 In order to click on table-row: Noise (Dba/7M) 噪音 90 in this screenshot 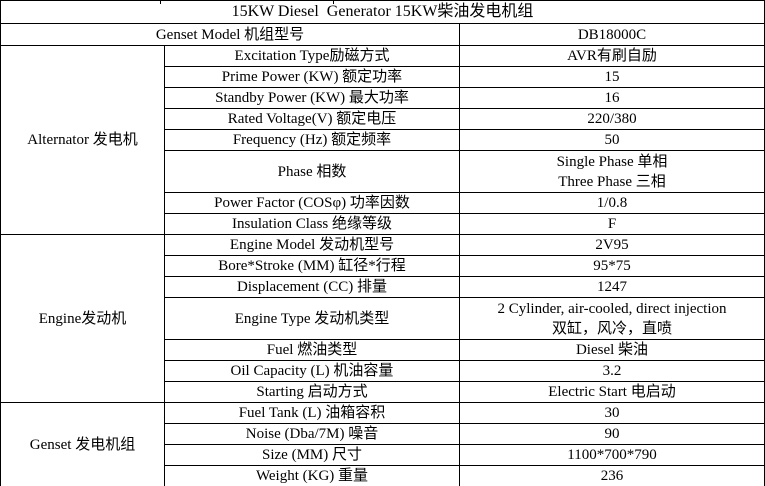, I will do `click(383, 434)`.